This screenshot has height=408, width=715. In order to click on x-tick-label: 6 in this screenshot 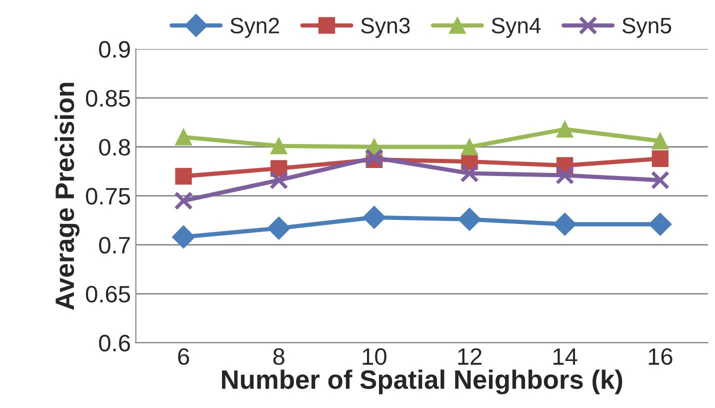, I will do `click(184, 356)`.